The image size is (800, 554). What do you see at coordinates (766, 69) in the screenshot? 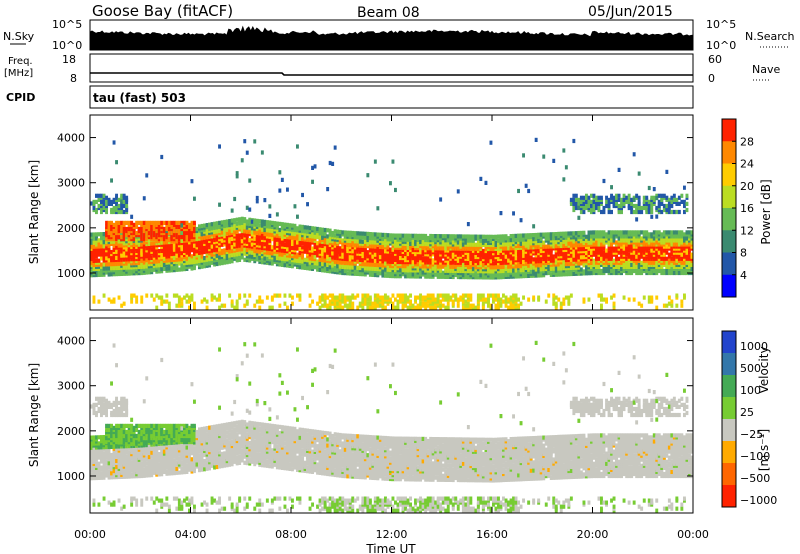
I see `nave-label: Nave` at bounding box center [766, 69].